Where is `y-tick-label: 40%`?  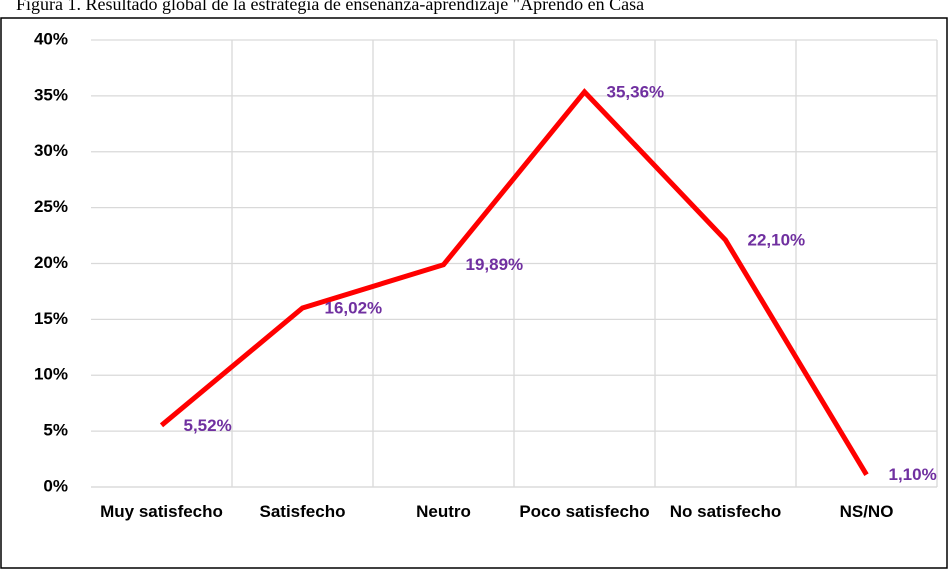
y-tick-label: 40% is located at coordinates (51, 38).